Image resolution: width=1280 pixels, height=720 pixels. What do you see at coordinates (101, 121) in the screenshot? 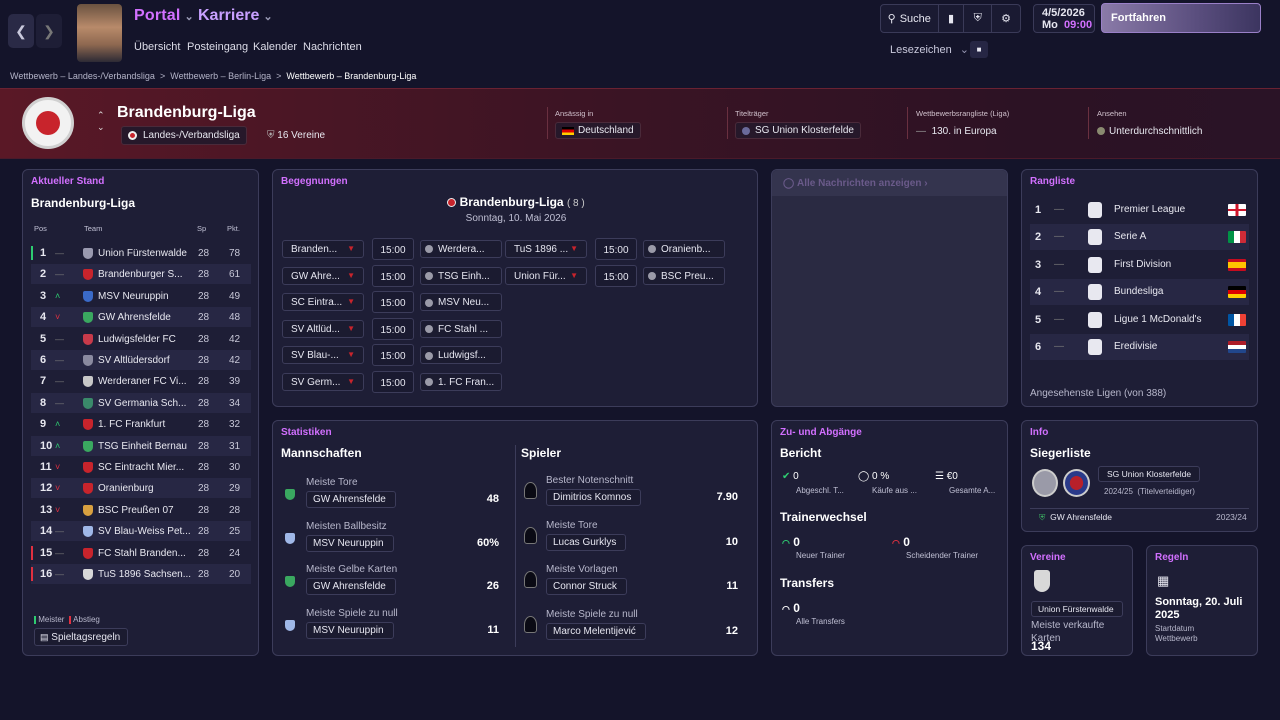
I see `switch-competition: ⌃ ⌄` at bounding box center [101, 121].